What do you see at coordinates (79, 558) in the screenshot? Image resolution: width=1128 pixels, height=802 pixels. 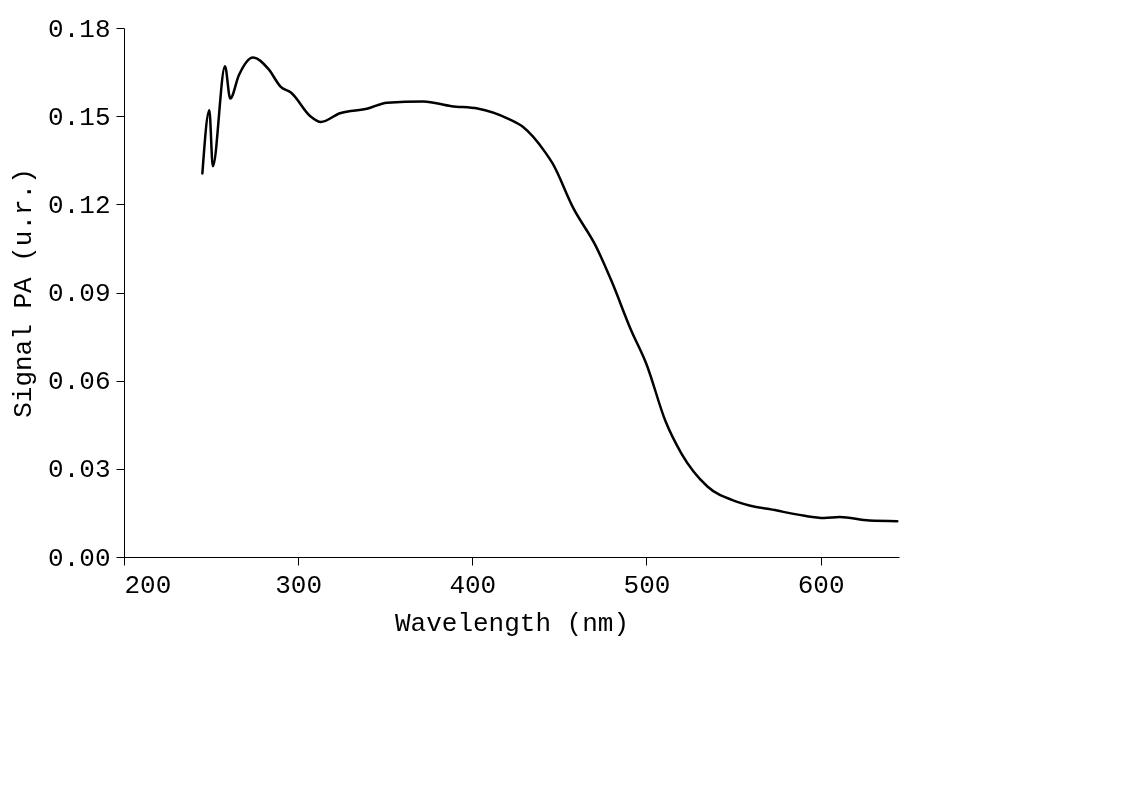 I see `y-tick-label: 0.00` at bounding box center [79, 558].